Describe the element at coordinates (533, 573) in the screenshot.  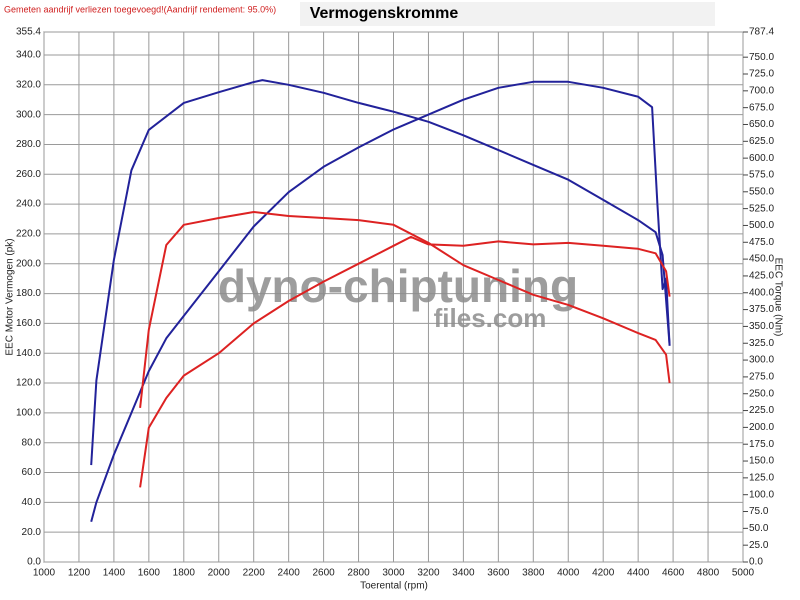
I see `x-tick-label: 3800` at that location.